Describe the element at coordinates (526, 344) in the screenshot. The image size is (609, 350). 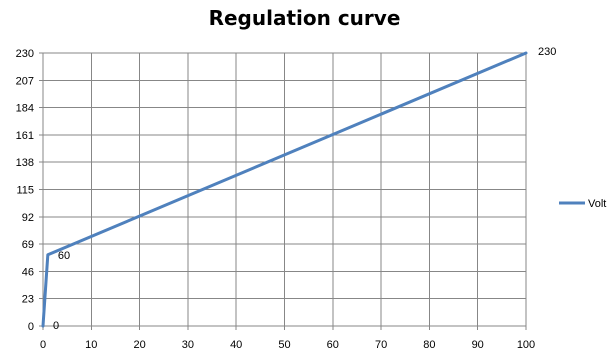
I see `x-tick-label: 100` at that location.